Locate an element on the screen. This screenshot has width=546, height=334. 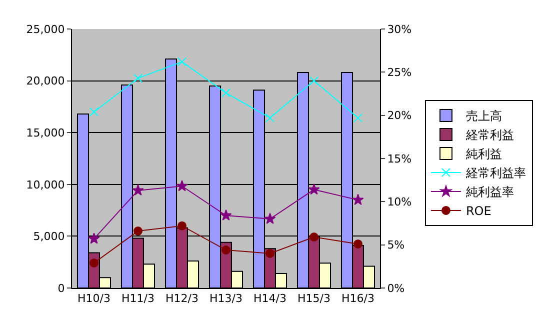
y-tick-label: 10,000 is located at coordinates (45, 185).